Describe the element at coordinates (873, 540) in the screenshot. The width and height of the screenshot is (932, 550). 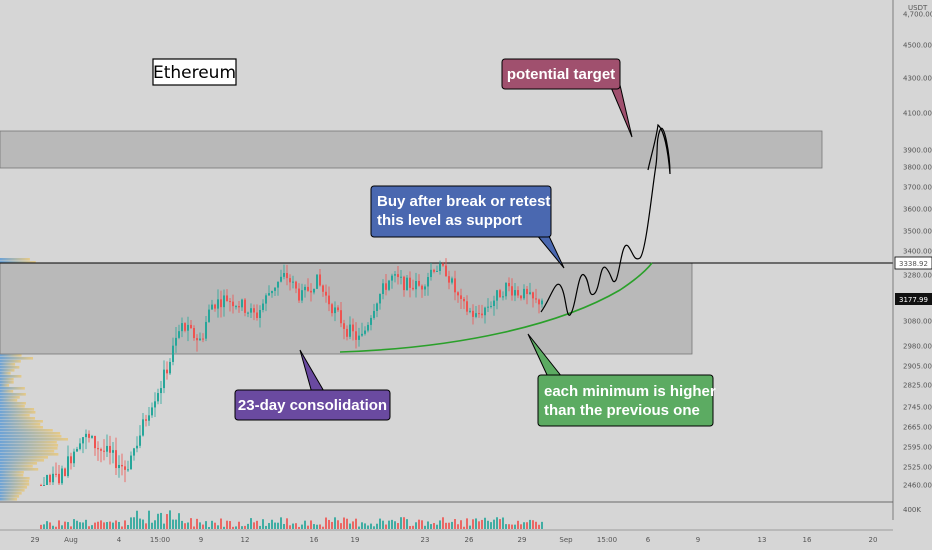
I see `time-tick-label: 20` at that location.